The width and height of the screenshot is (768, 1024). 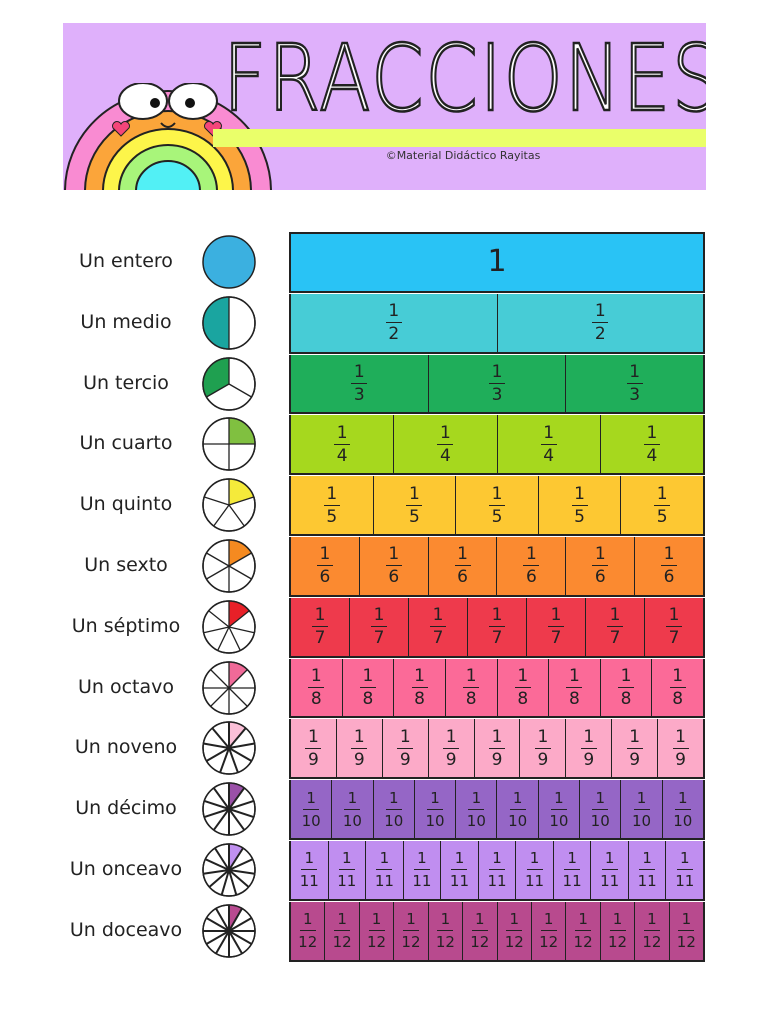 I want to click on header-banner: FRACCIONES ©Material Didáctico Rayitas, so click(x=384, y=106).